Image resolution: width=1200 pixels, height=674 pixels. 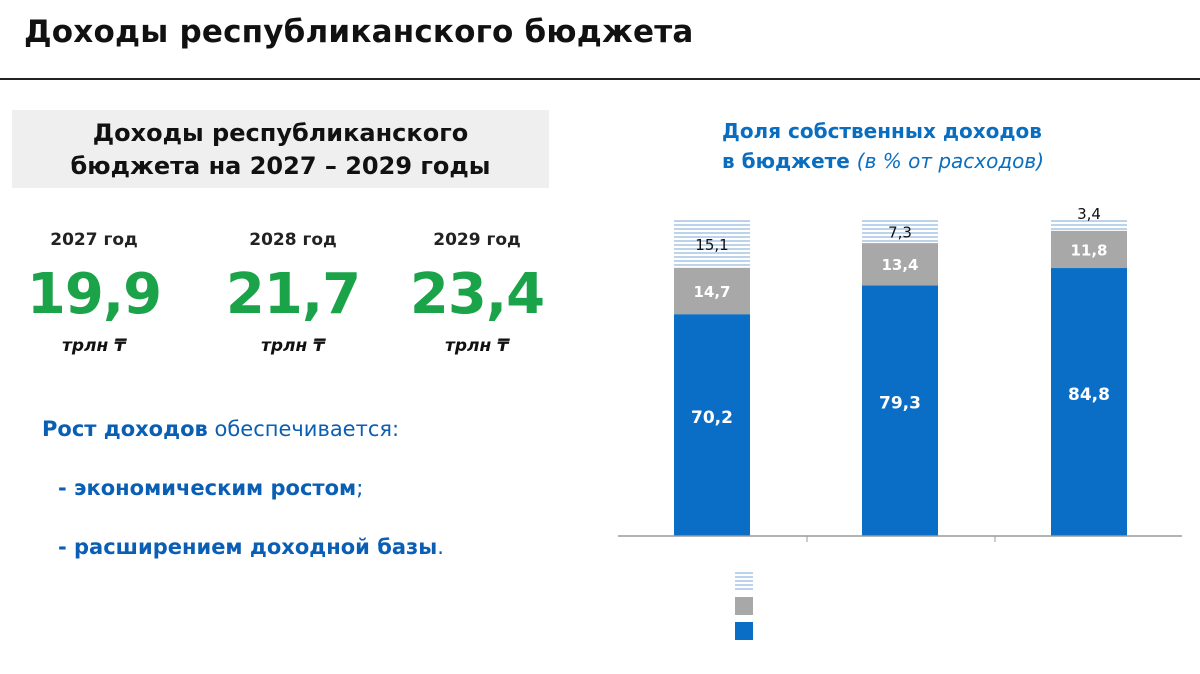 I want to click on year-label: 2028 год, so click(x=293, y=240).